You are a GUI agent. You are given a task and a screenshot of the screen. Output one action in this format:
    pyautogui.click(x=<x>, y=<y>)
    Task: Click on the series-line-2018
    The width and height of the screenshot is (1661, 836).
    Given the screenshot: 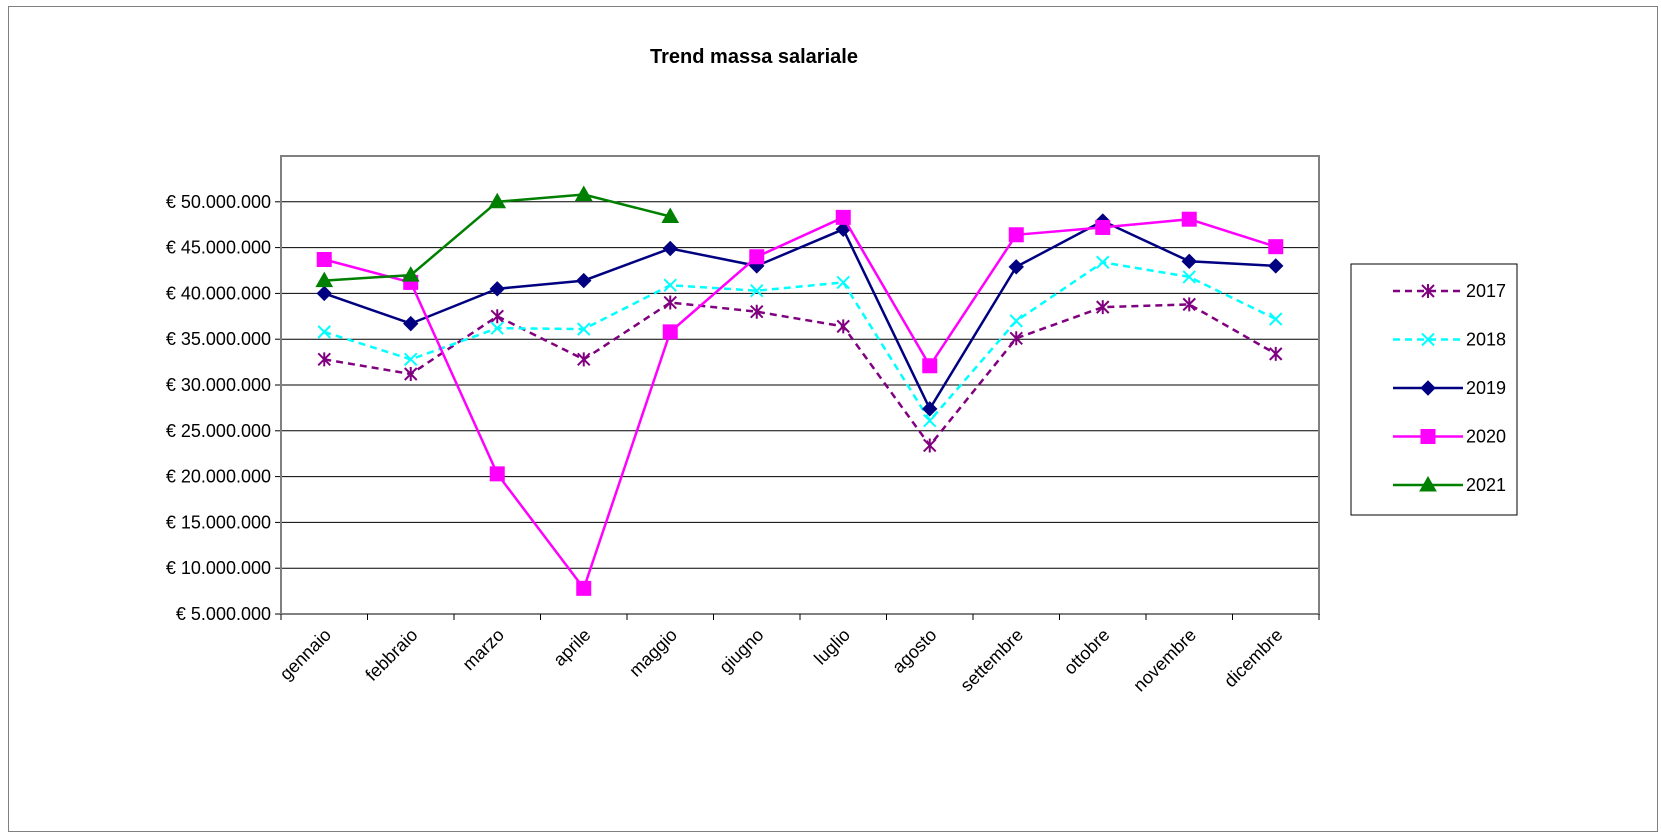 What is the action you would take?
    pyautogui.click(x=800, y=341)
    